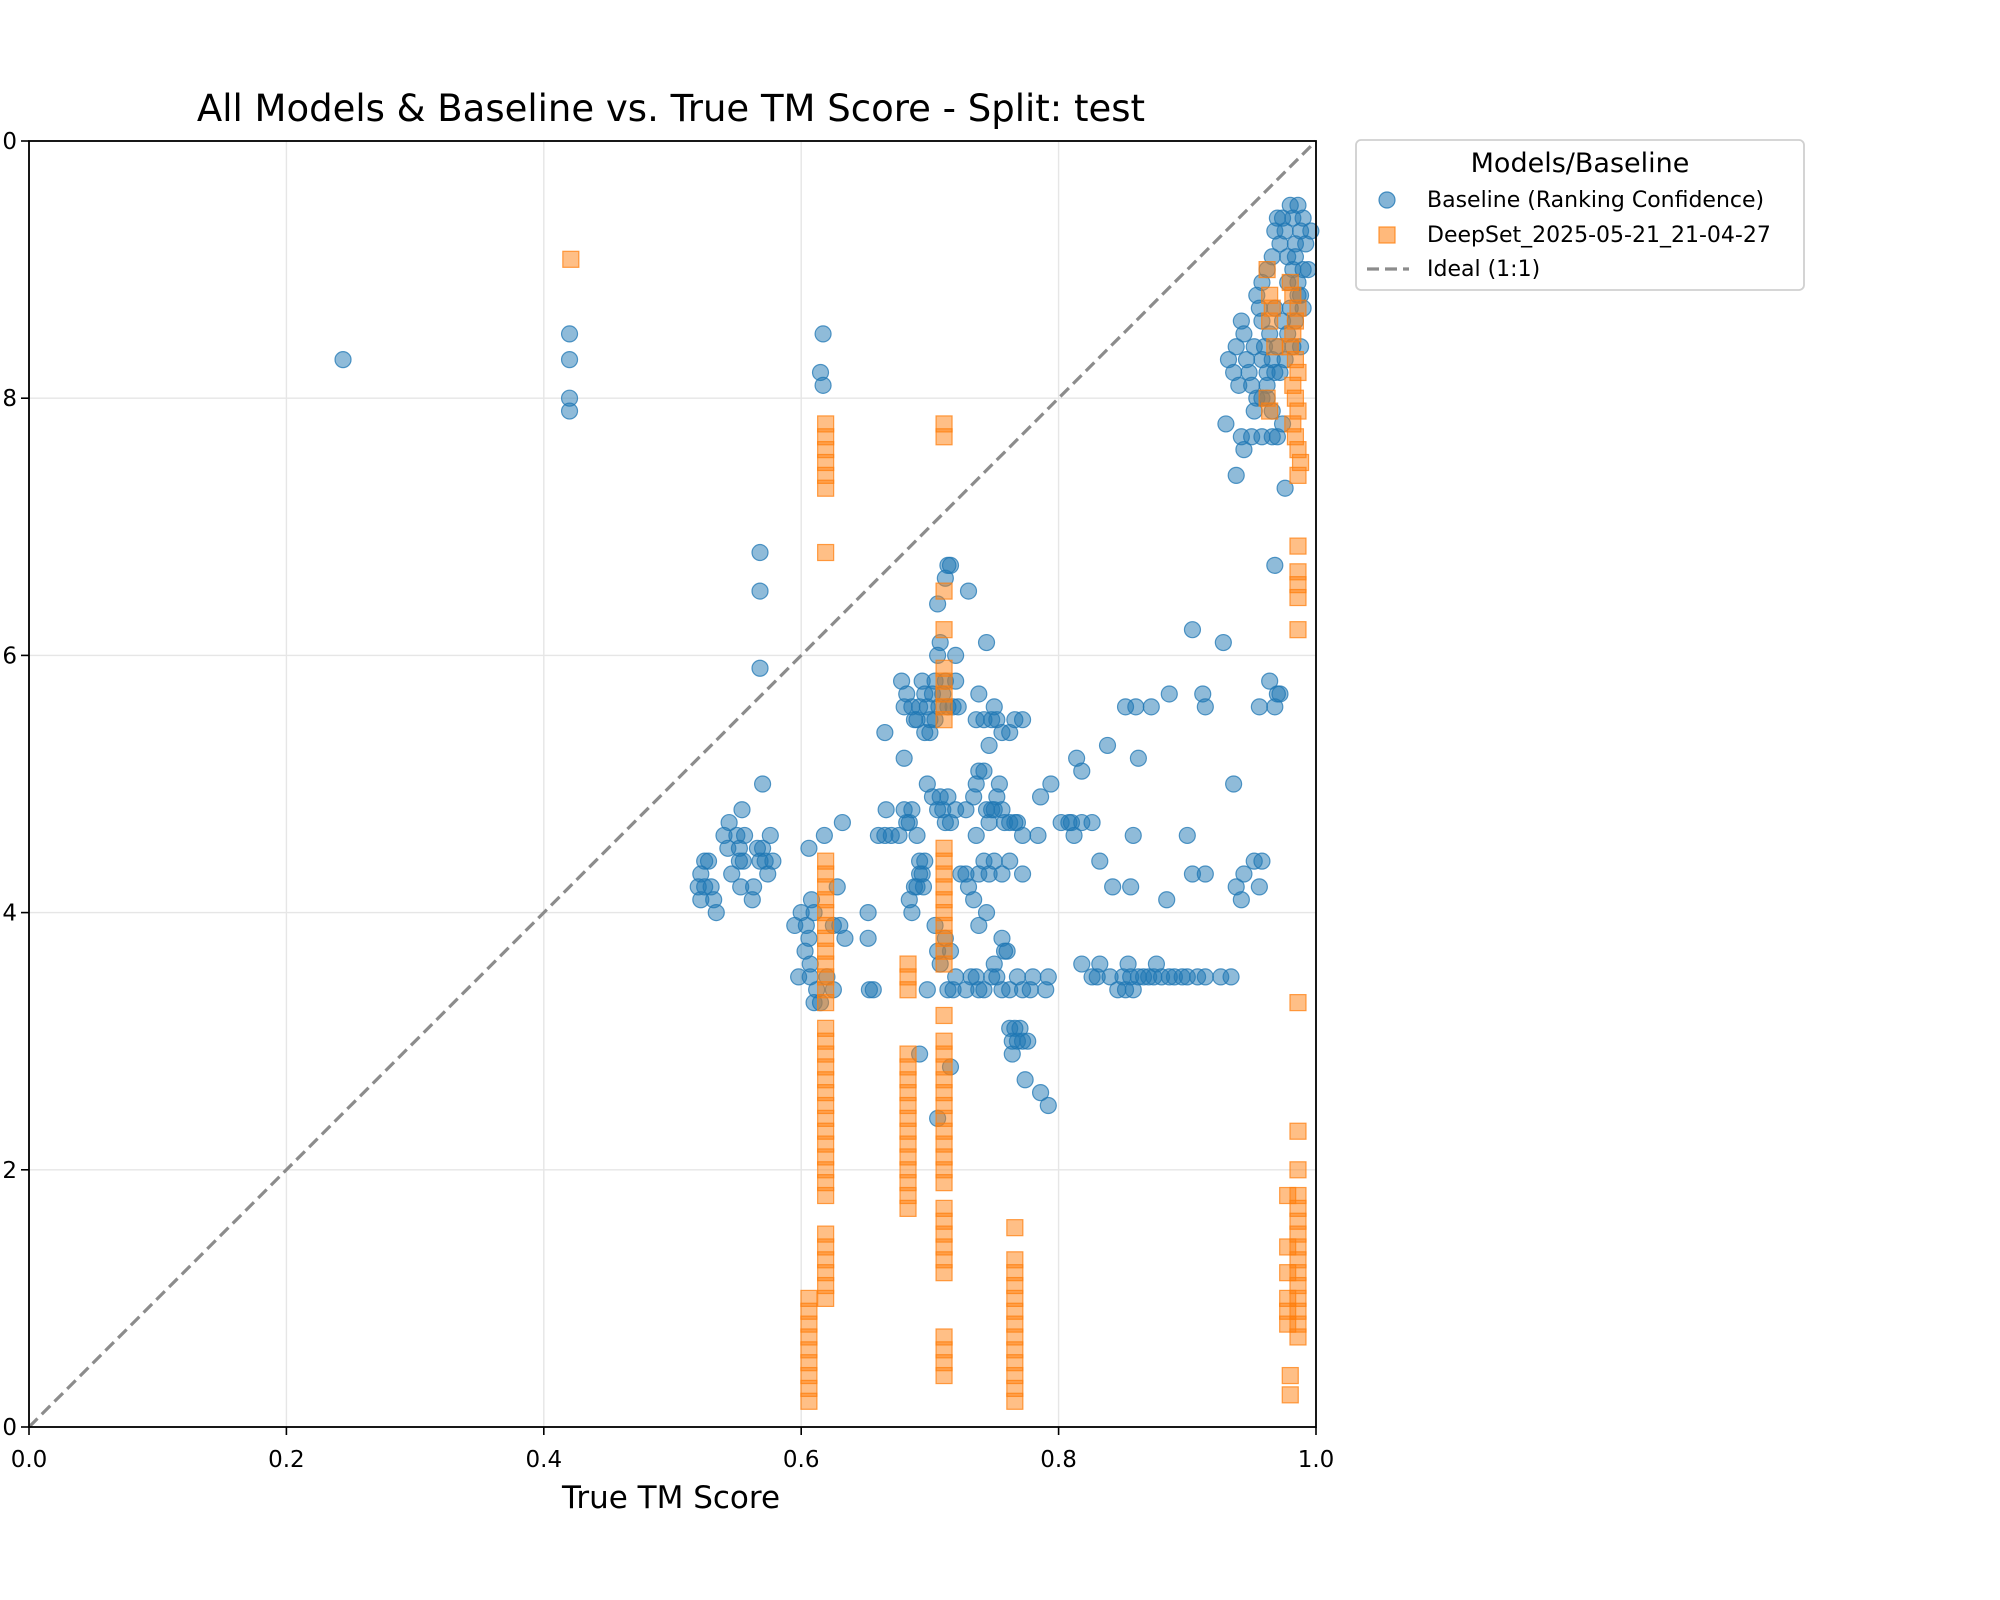  Describe the element at coordinates (9, 656) in the screenshot. I see `y-tick-label: 6` at that location.